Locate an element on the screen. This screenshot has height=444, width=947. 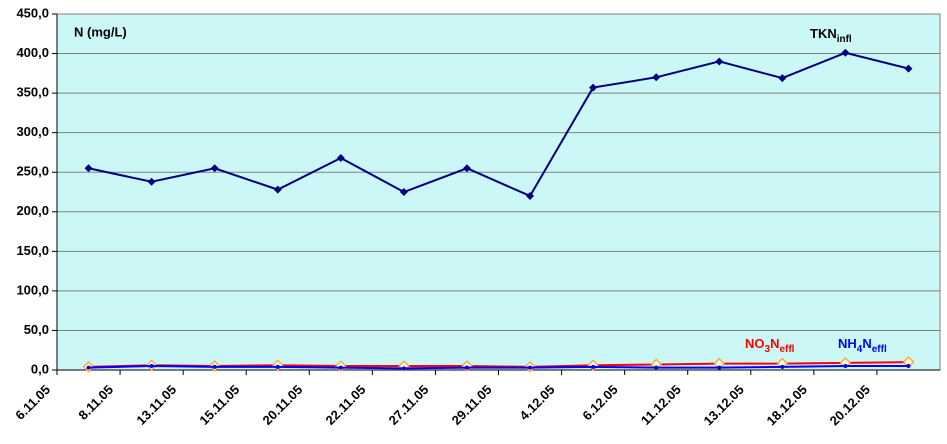
series-label: NO3Neffl is located at coordinates (770, 345).